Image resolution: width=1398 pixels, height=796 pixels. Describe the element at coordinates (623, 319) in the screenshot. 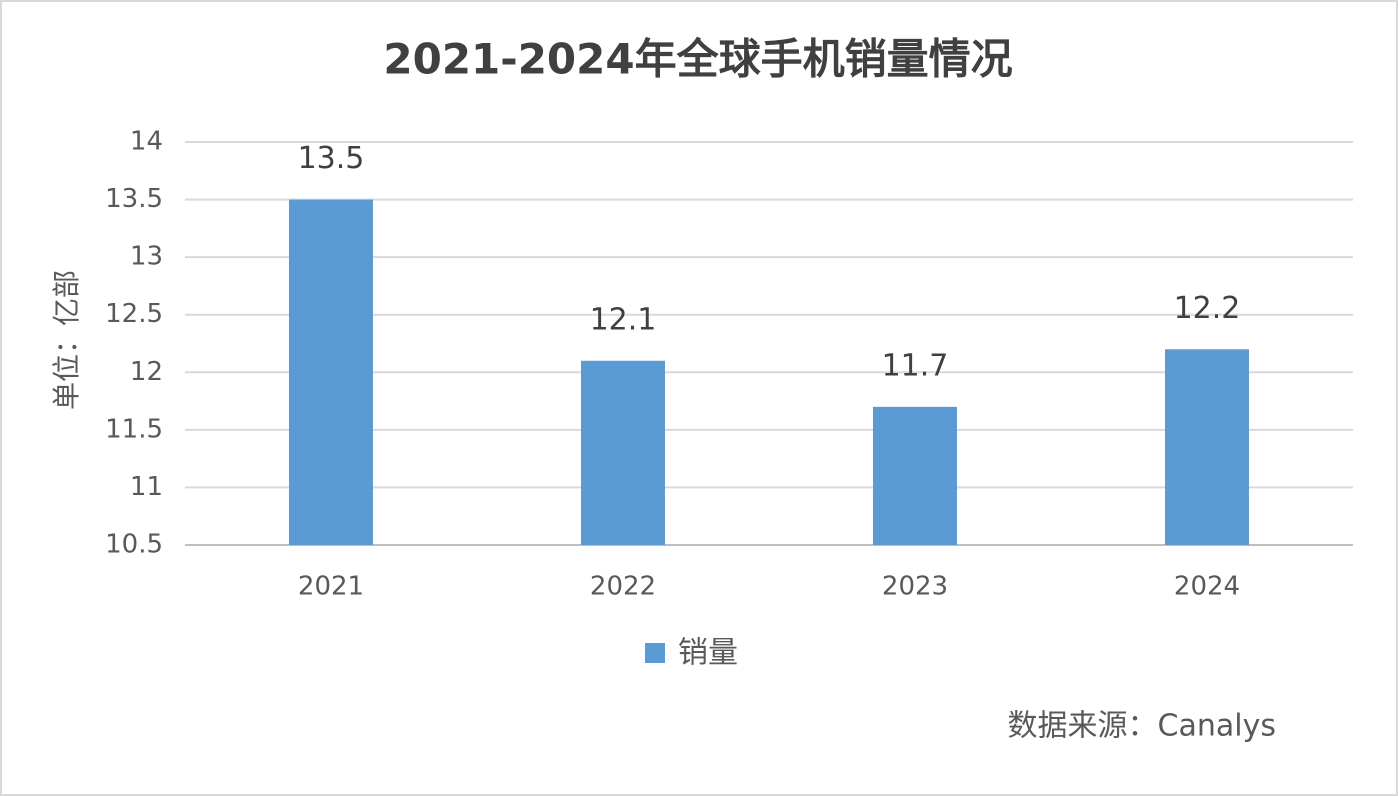

I see `data-label: 12.1` at that location.